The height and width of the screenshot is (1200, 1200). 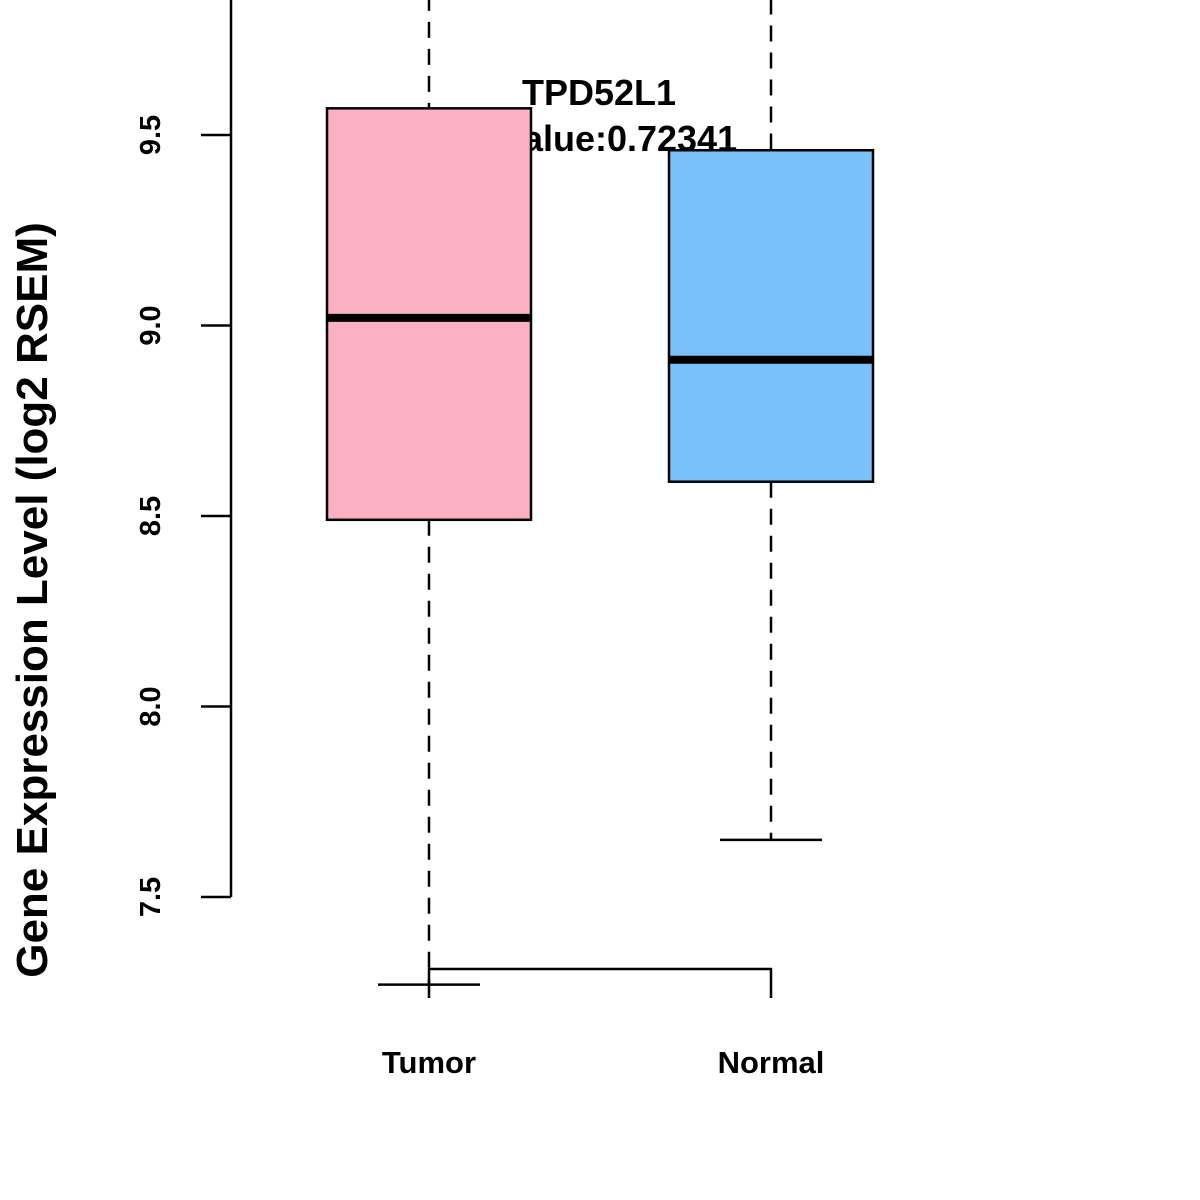 I want to click on box-tumor, so click(x=429, y=493).